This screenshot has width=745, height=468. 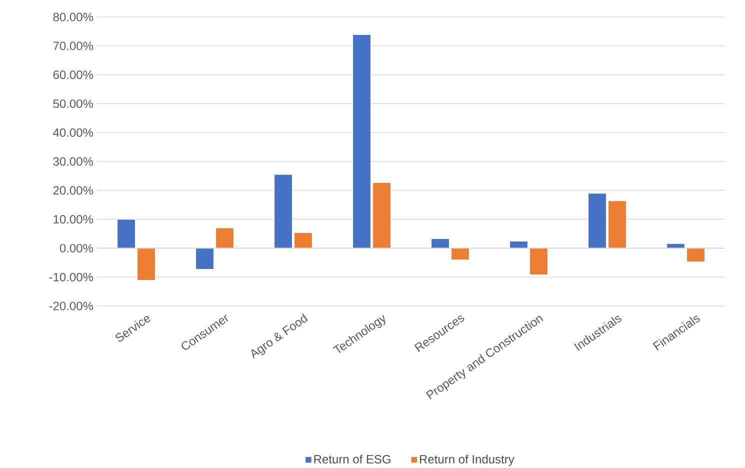 I want to click on y-tick-label: 60.00%, so click(x=73, y=75).